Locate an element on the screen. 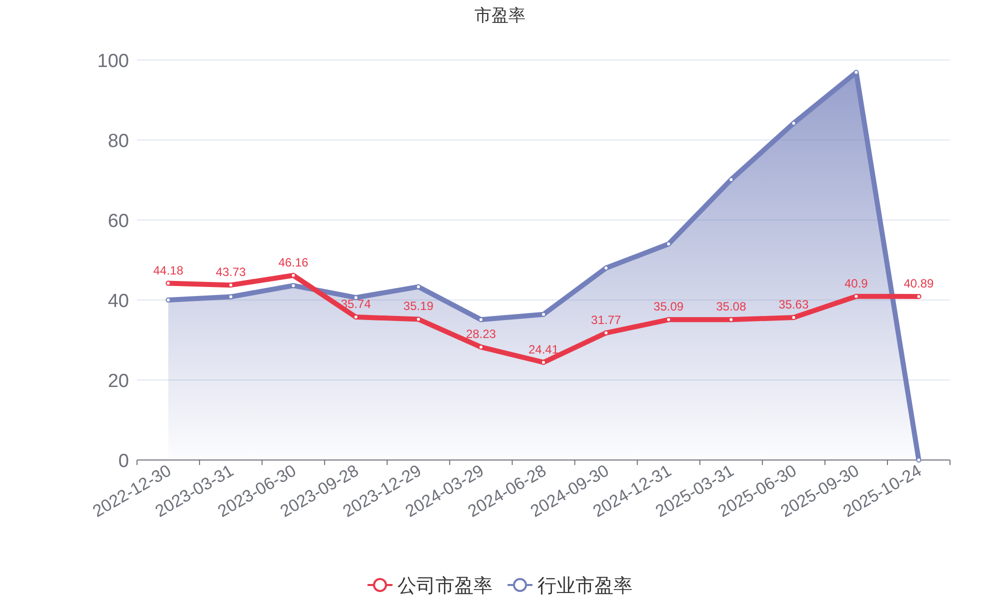 The width and height of the screenshot is (1000, 600). data-label: 44.18 is located at coordinates (168, 270).